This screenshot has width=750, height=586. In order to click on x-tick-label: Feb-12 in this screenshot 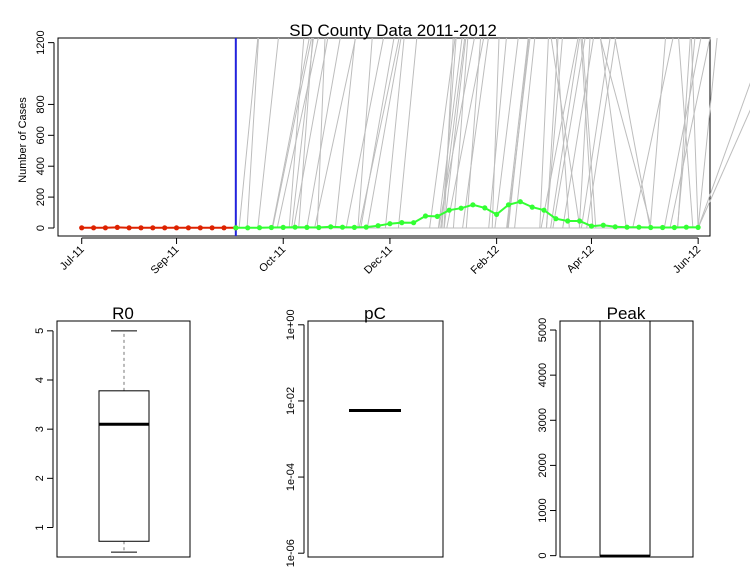, I will do `click(485, 260)`.